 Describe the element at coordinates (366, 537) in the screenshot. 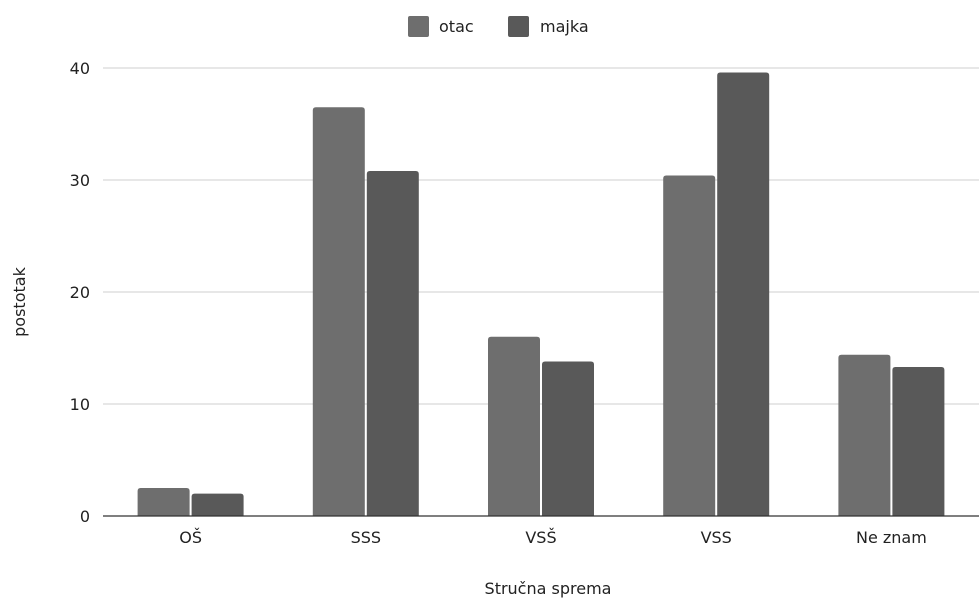

I see `x-tick-label: SSS` at that location.